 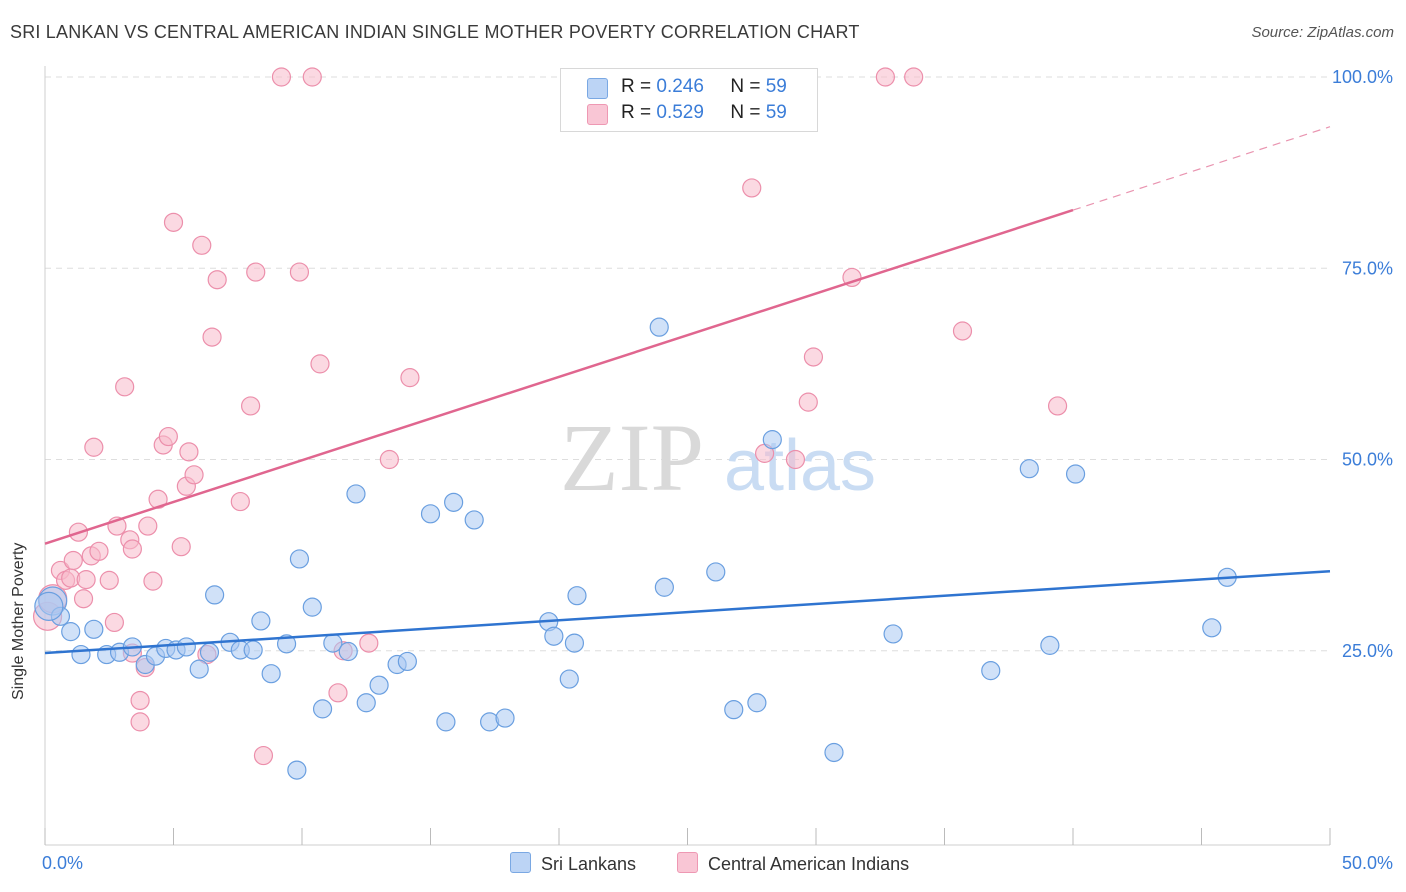 I want to click on r-value: 0.529, so click(x=680, y=112).